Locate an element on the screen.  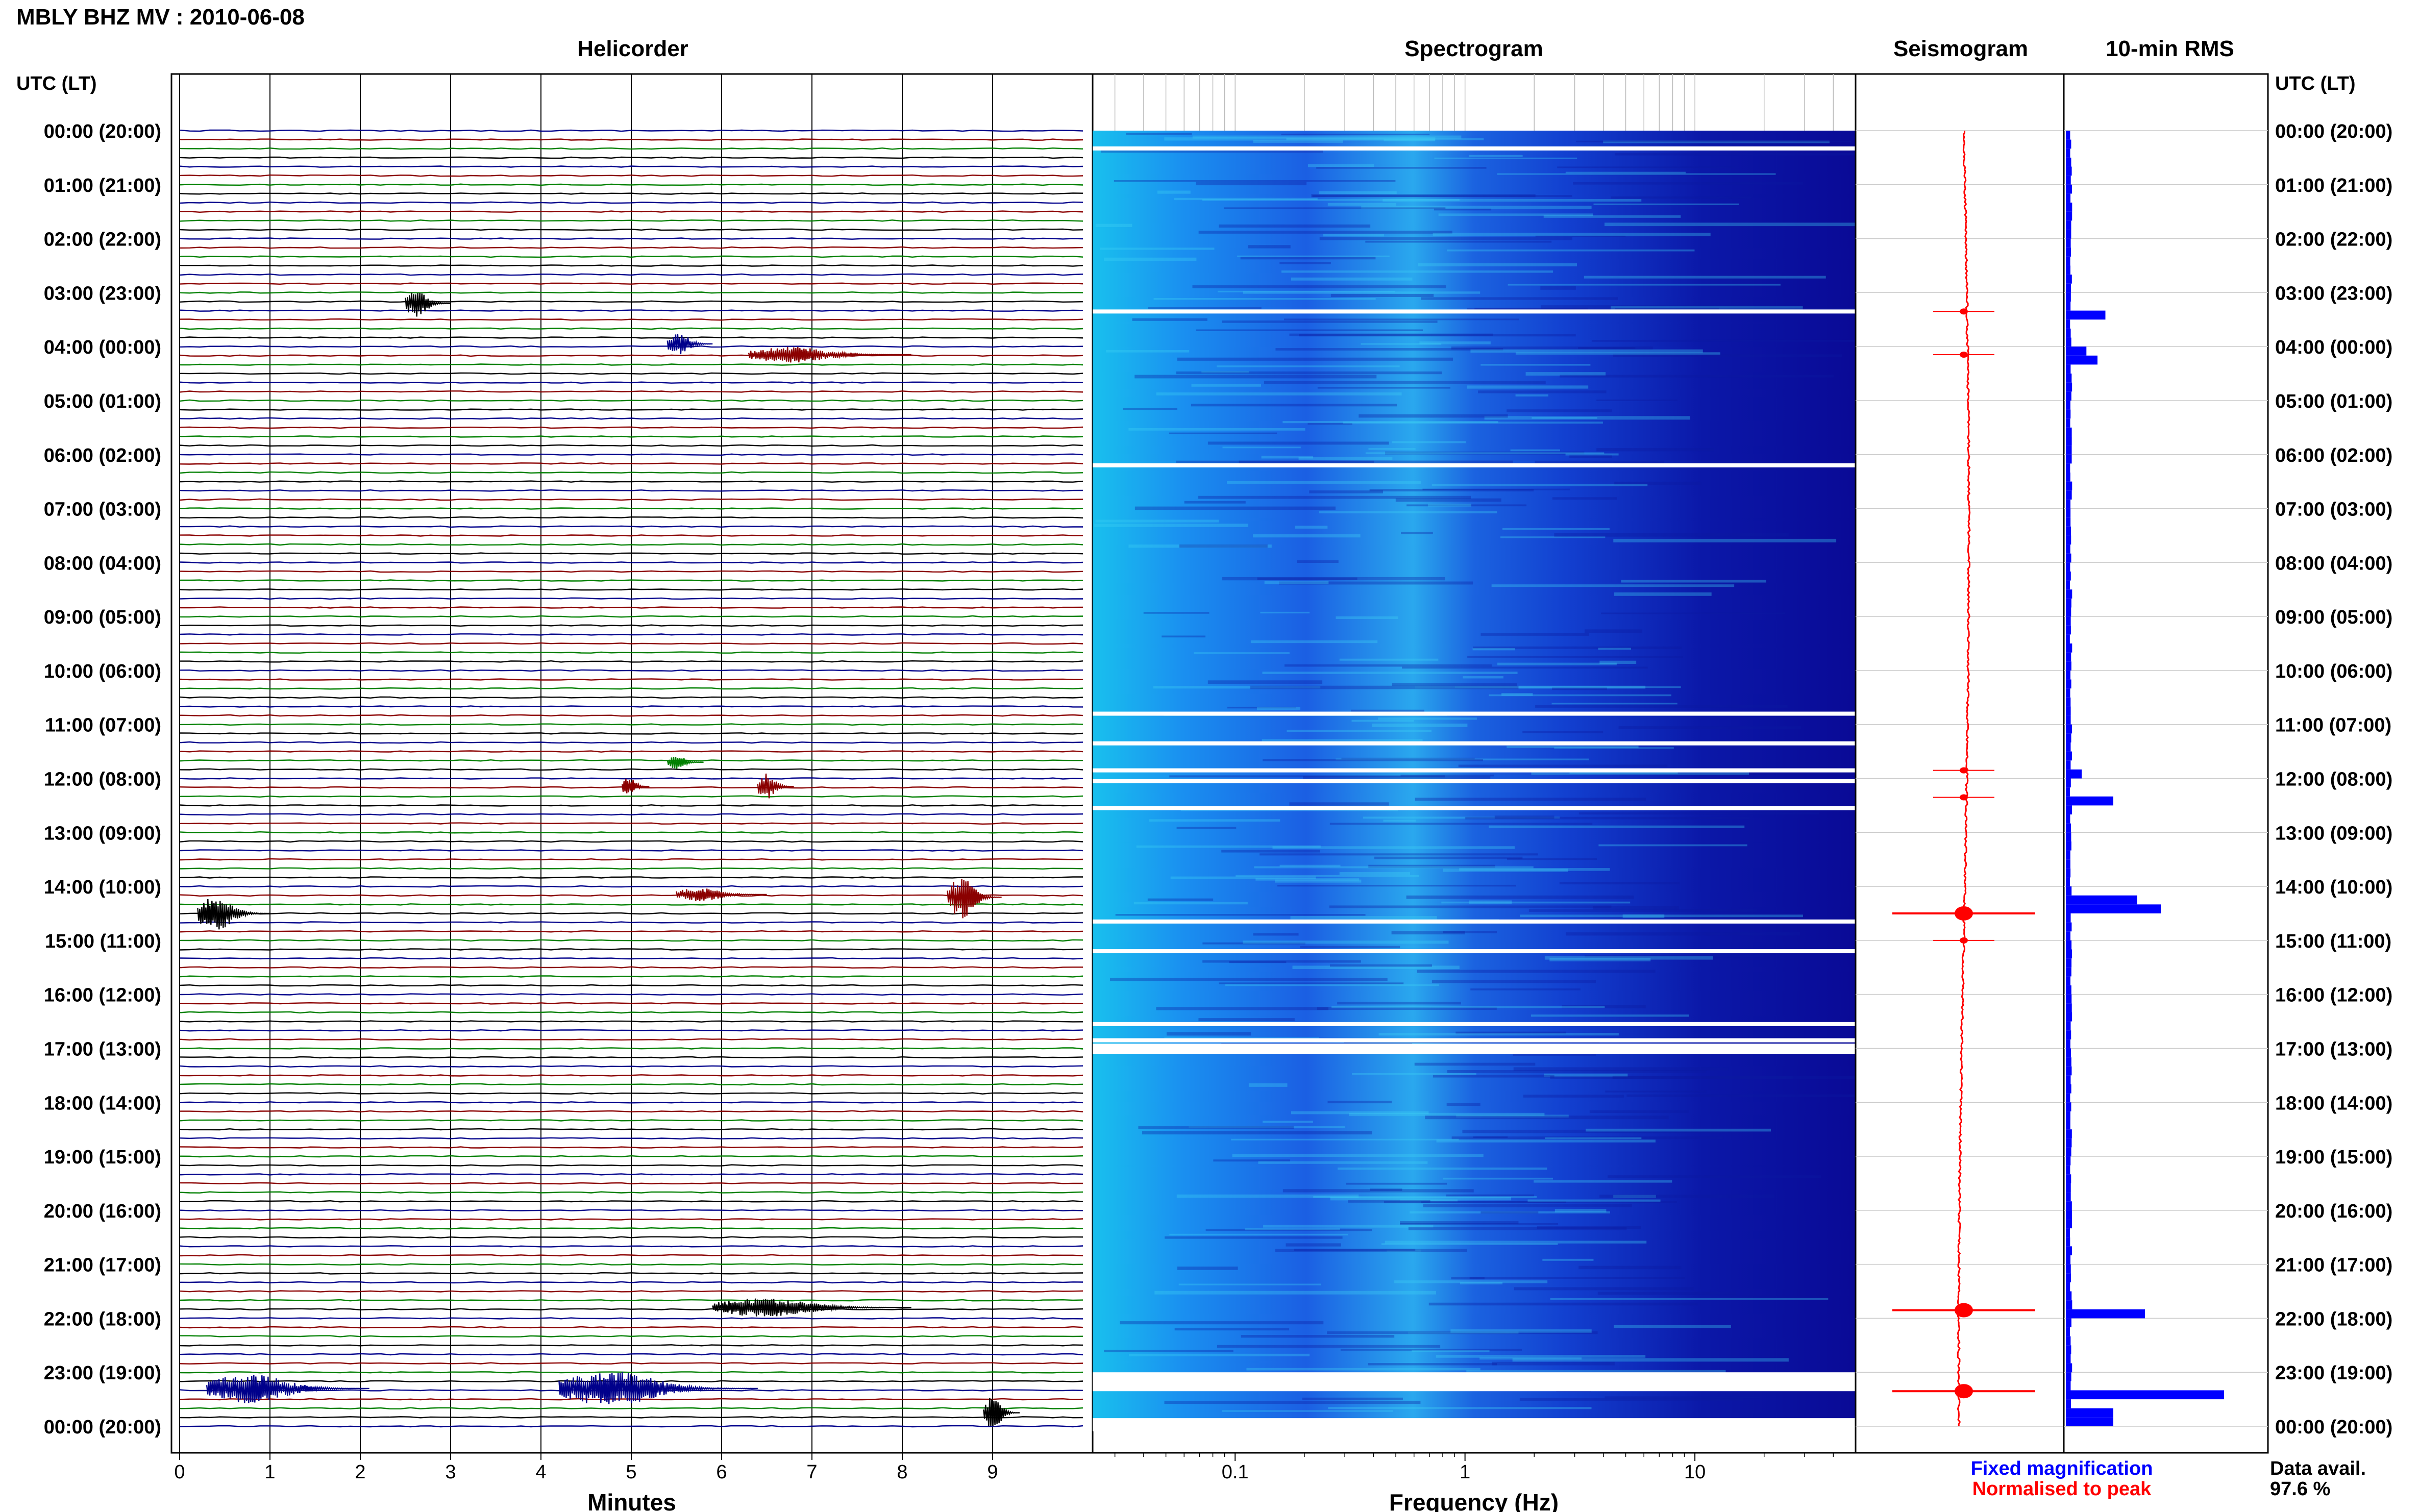
helicorder-tick-label: 4 is located at coordinates (540, 1472).